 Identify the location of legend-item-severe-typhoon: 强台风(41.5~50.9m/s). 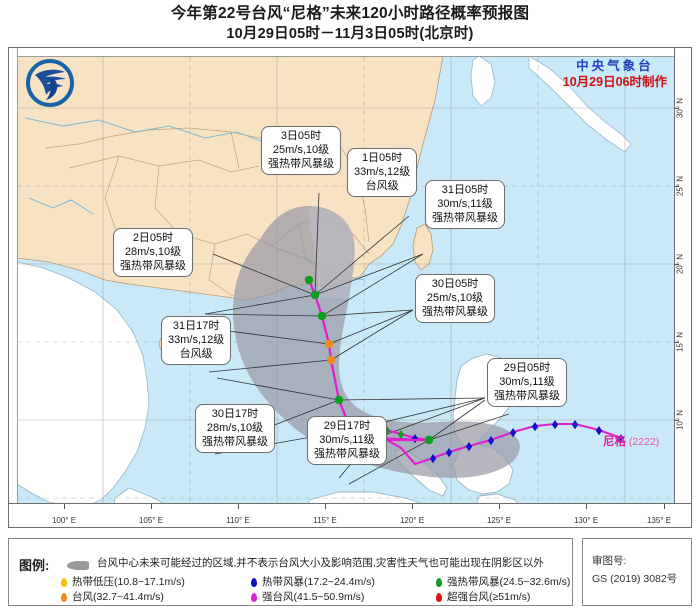
(343, 597).